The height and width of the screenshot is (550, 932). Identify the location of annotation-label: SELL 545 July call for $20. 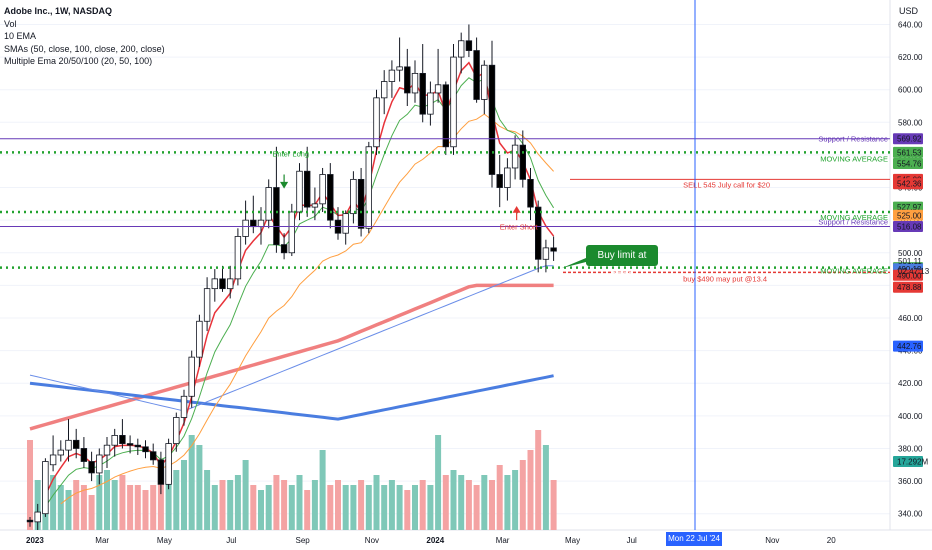
(726, 184).